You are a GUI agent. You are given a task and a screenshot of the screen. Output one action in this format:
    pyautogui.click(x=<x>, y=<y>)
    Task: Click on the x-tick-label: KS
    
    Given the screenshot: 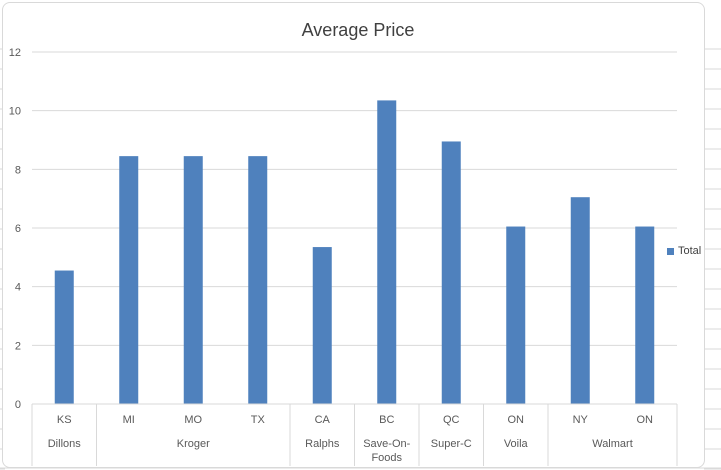 What is the action you would take?
    pyautogui.click(x=64, y=420)
    